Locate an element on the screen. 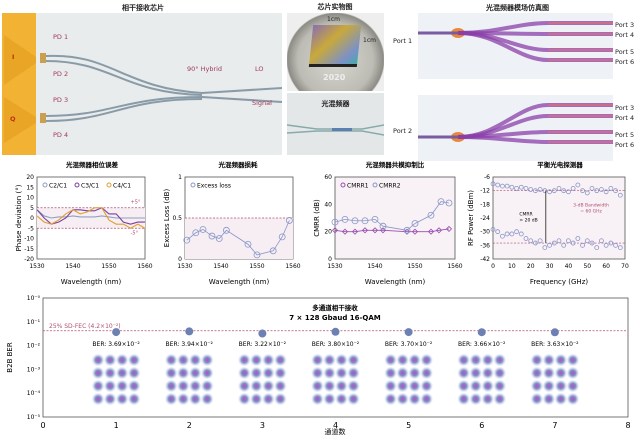 The height and width of the screenshot is (439, 640). y-axis-label: Excess Loss (dB) is located at coordinates (167, 218).